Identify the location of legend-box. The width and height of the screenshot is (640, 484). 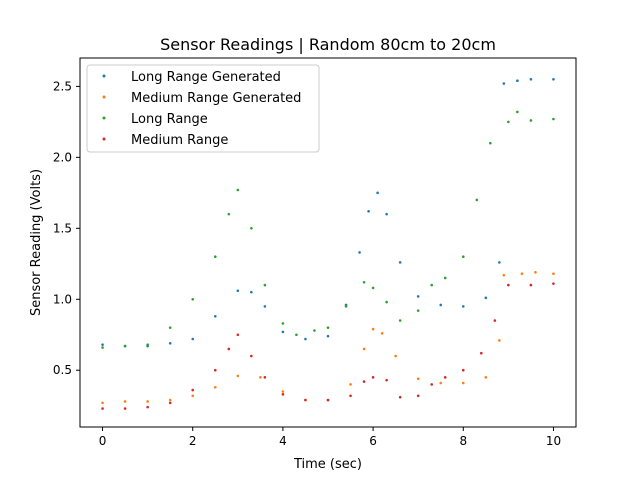
(203, 108).